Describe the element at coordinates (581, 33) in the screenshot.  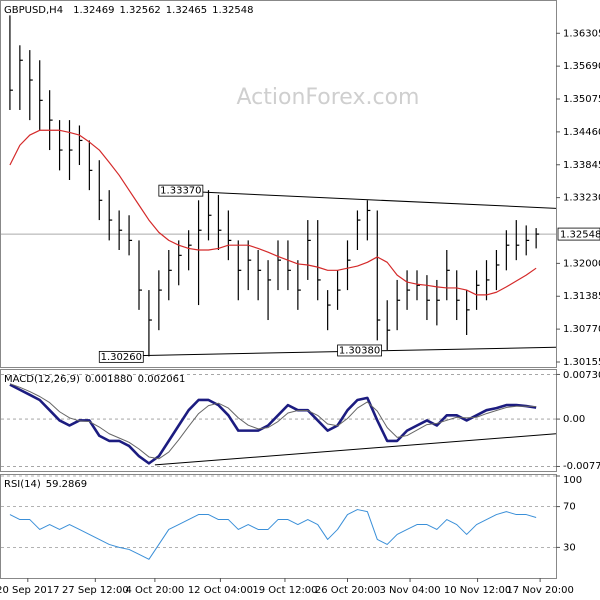
I see `y-tick-label: 1.36305` at that location.